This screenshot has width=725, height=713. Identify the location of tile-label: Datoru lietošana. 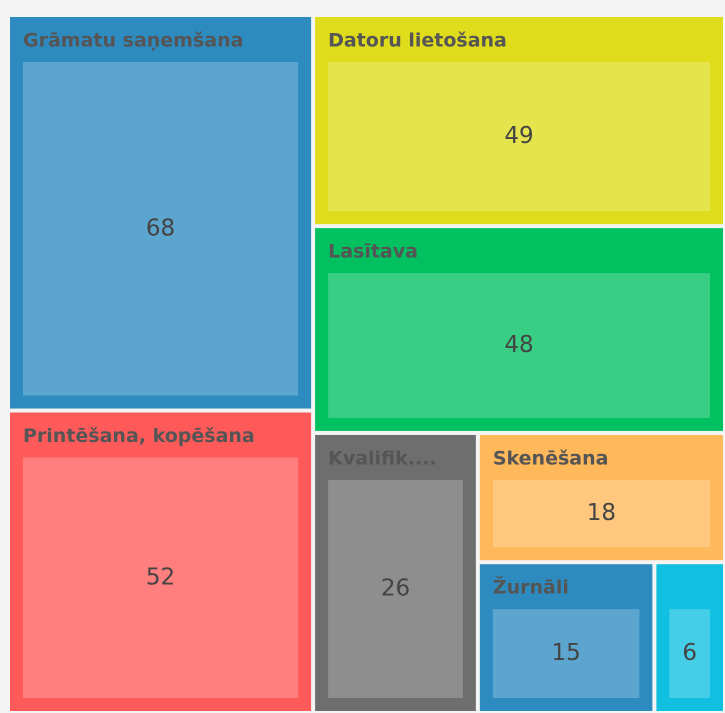
(417, 41).